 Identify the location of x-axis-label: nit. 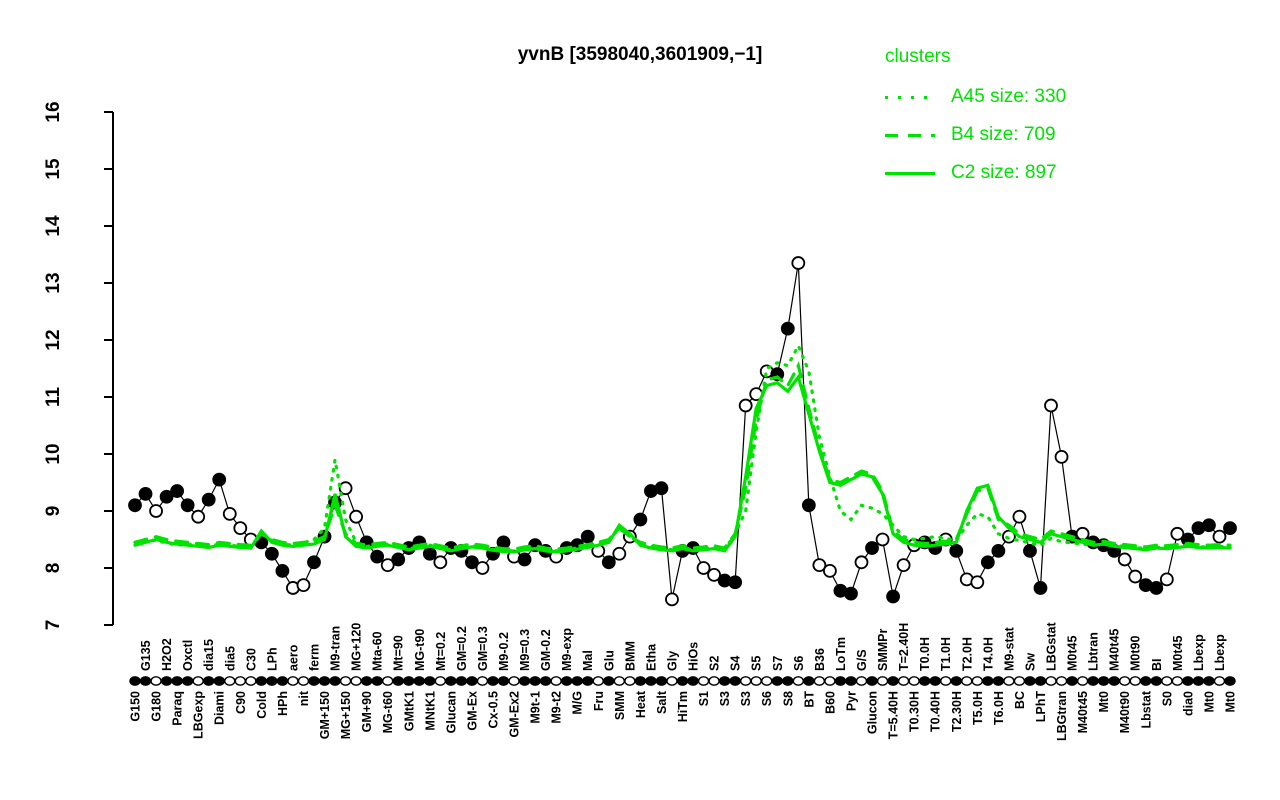
(304, 698).